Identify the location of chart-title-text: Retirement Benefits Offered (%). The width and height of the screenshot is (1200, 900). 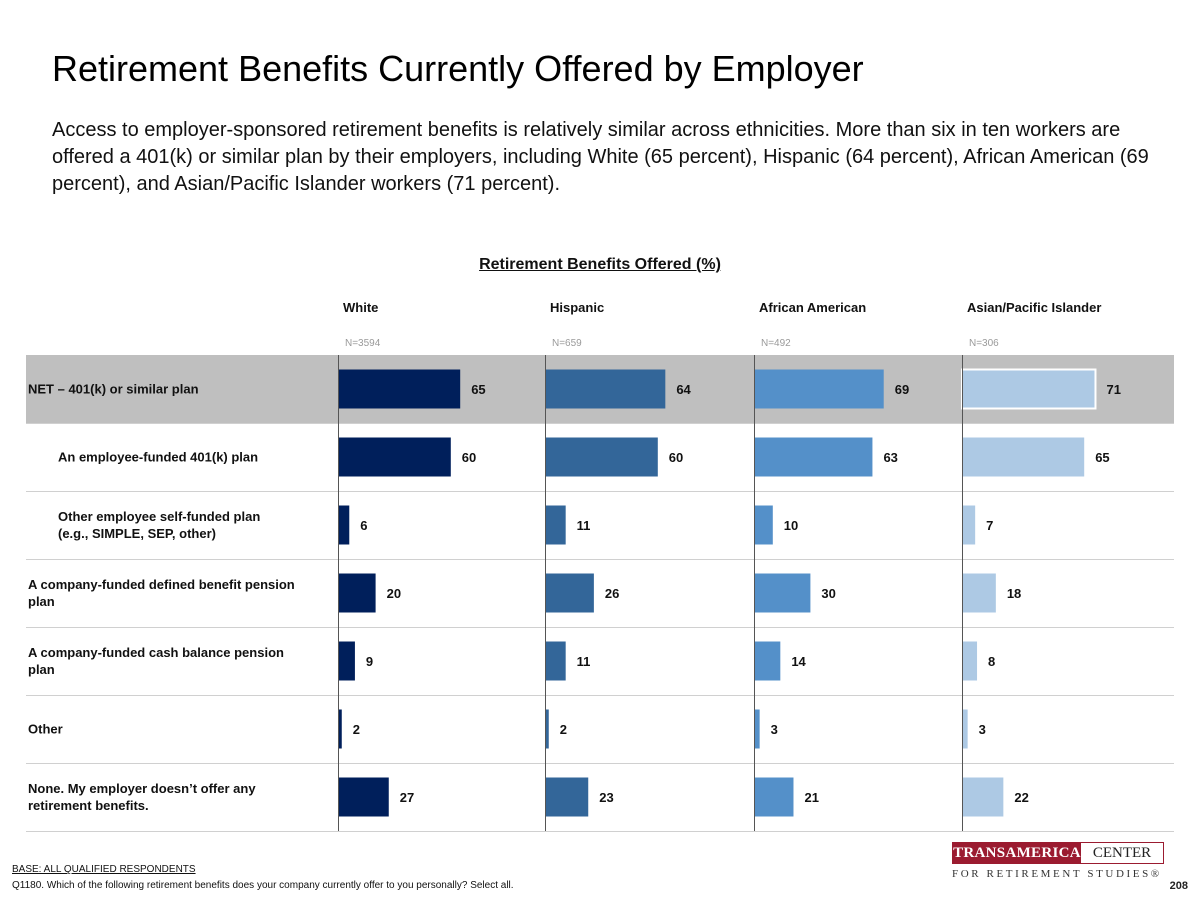
(600, 264).